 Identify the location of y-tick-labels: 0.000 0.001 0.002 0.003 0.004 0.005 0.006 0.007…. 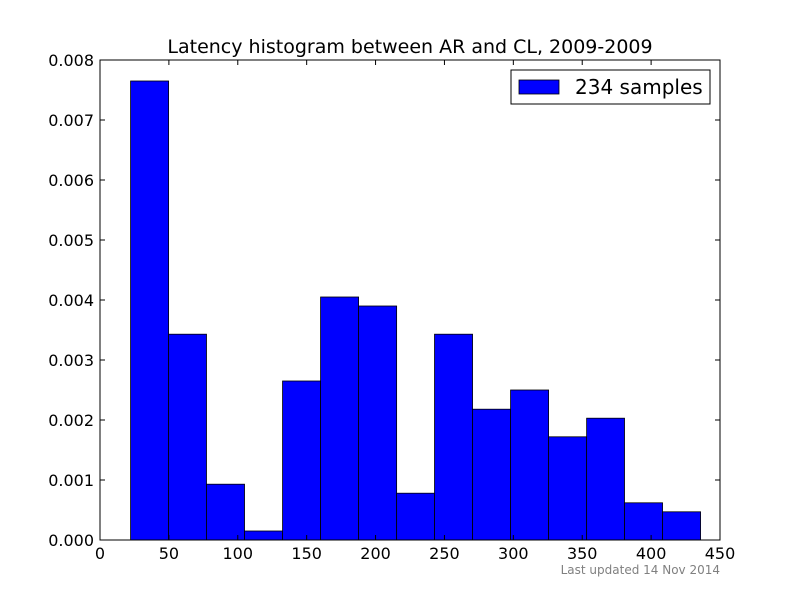
(71, 300).